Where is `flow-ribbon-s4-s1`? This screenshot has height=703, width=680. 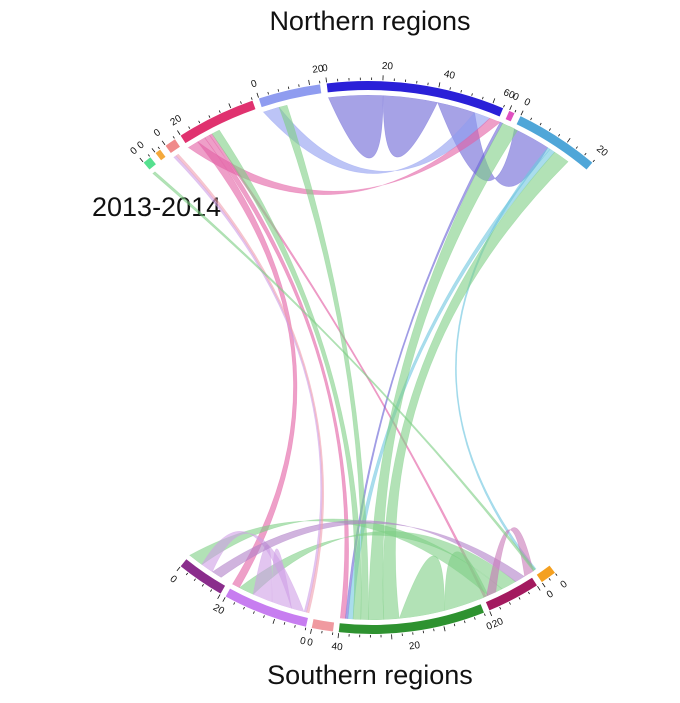 flow-ribbon-s4-s1 is located at coordinates (345, 557).